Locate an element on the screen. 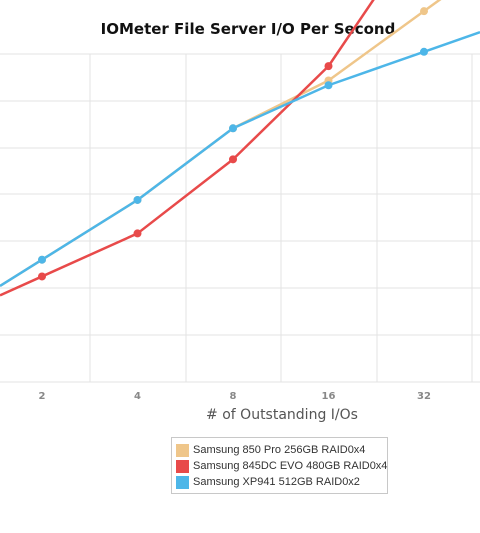 This screenshot has height=533, width=480. x-tick-label-8: 8 is located at coordinates (233, 396).